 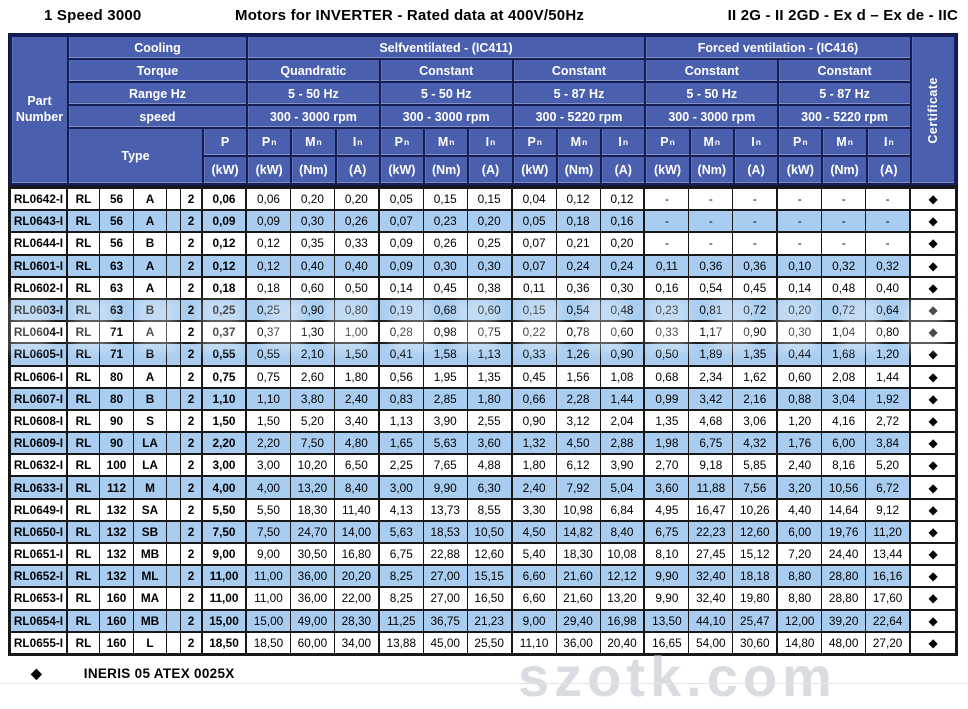 What do you see at coordinates (579, 332) in the screenshot?
I see `cell-value: 0,78` at bounding box center [579, 332].